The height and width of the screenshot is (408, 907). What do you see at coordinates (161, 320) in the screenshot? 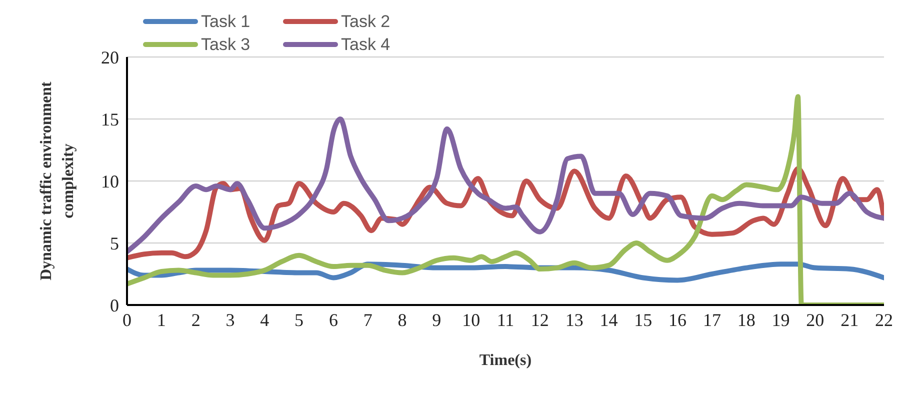
I see `x-tick-label: 1` at bounding box center [161, 320].